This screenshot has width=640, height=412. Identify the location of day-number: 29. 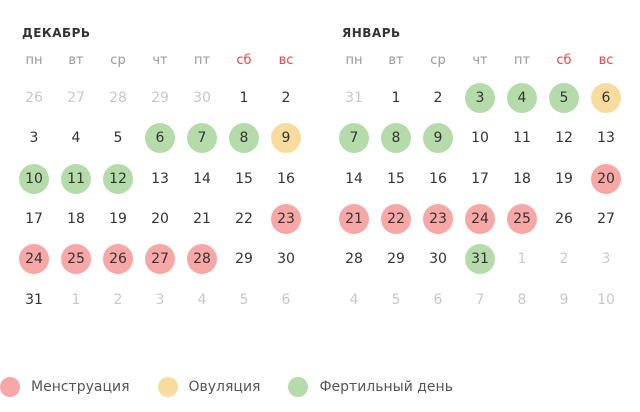
(244, 259).